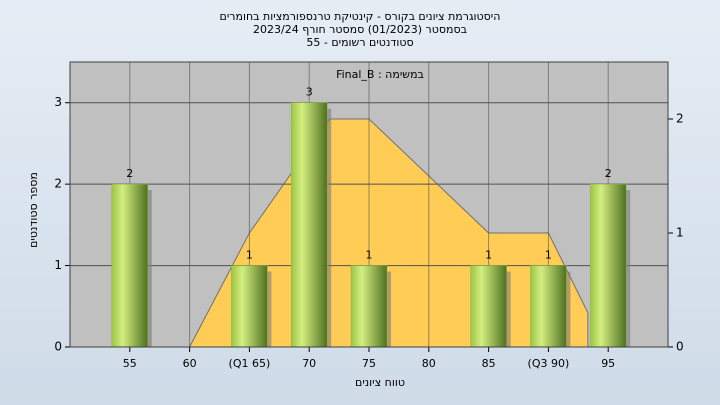 The image size is (720, 405). What do you see at coordinates (58, 102) in the screenshot?
I see `y-tick-label: 3` at bounding box center [58, 102].